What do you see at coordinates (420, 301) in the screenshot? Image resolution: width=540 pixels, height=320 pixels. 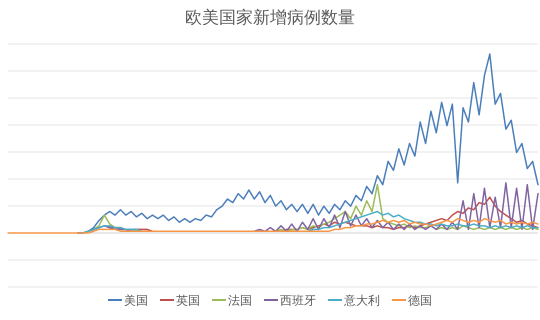 I see `legend-label: 德国` at bounding box center [420, 301].